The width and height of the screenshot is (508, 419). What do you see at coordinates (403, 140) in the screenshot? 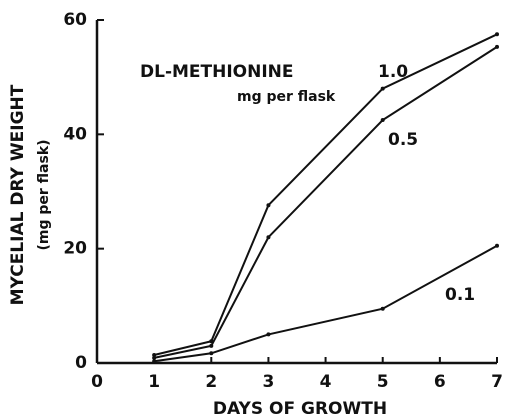
I see `series-label: 0.5` at bounding box center [403, 140].